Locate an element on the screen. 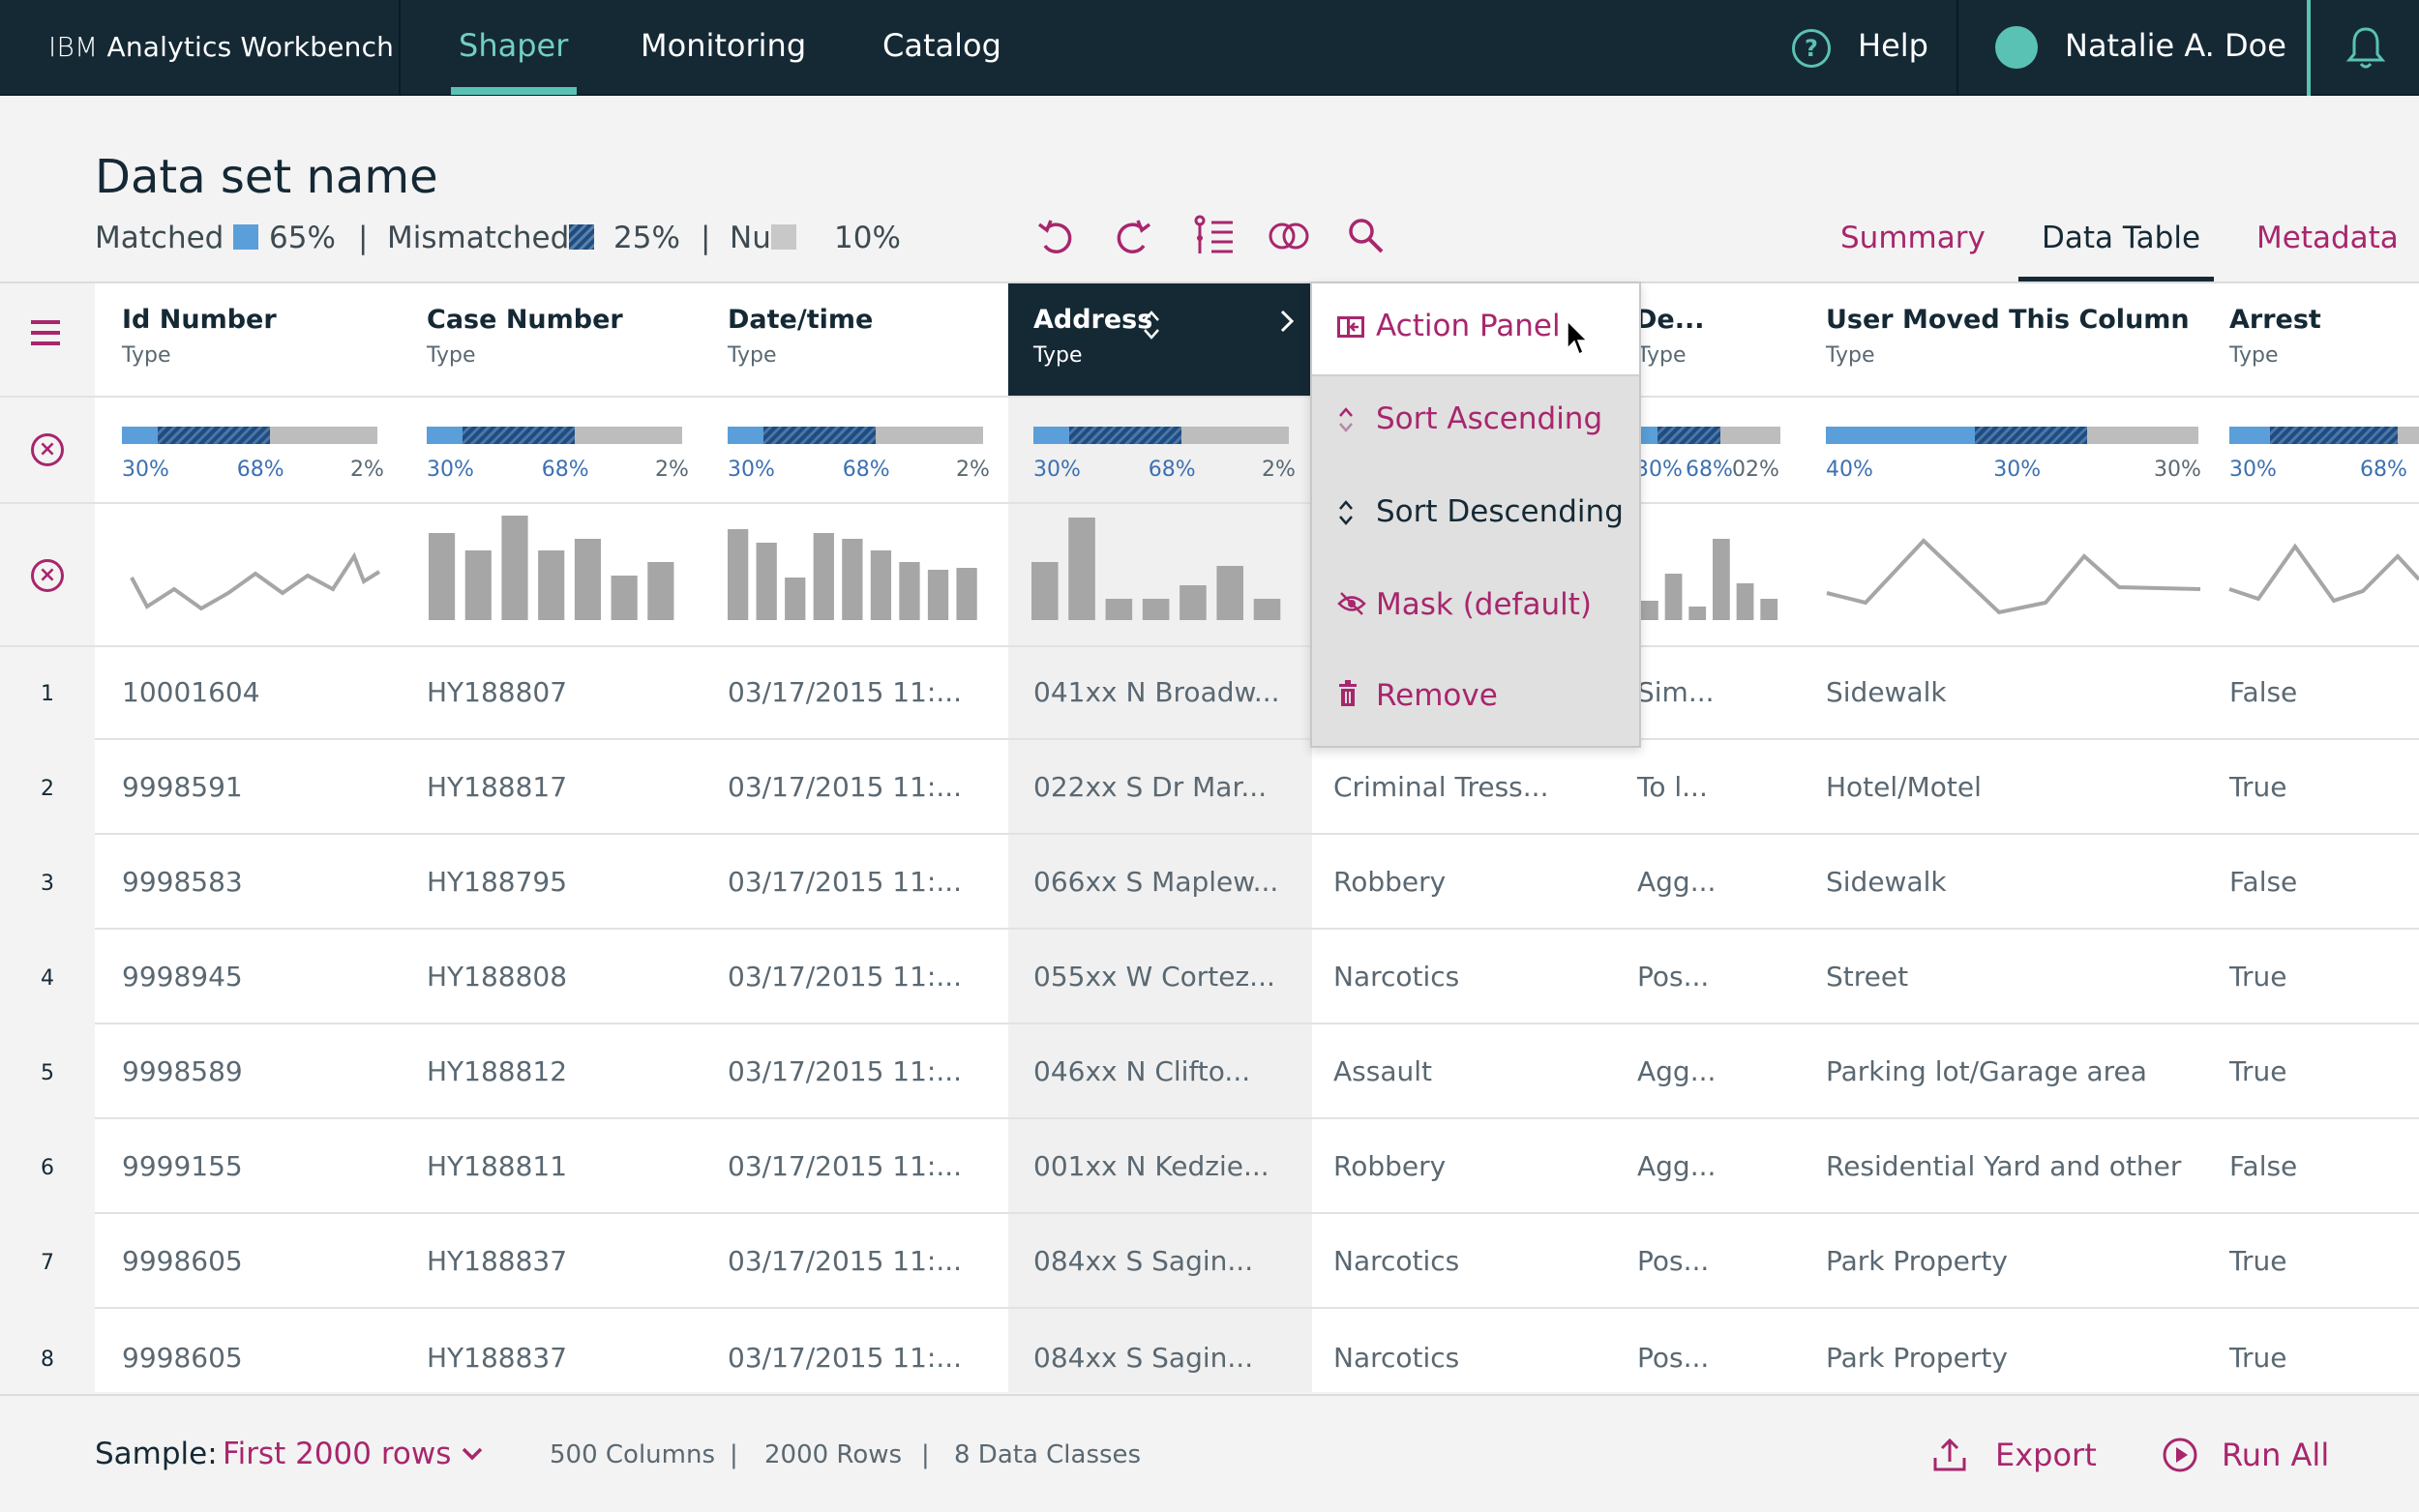  help-icon: ? is located at coordinates (1812, 49).